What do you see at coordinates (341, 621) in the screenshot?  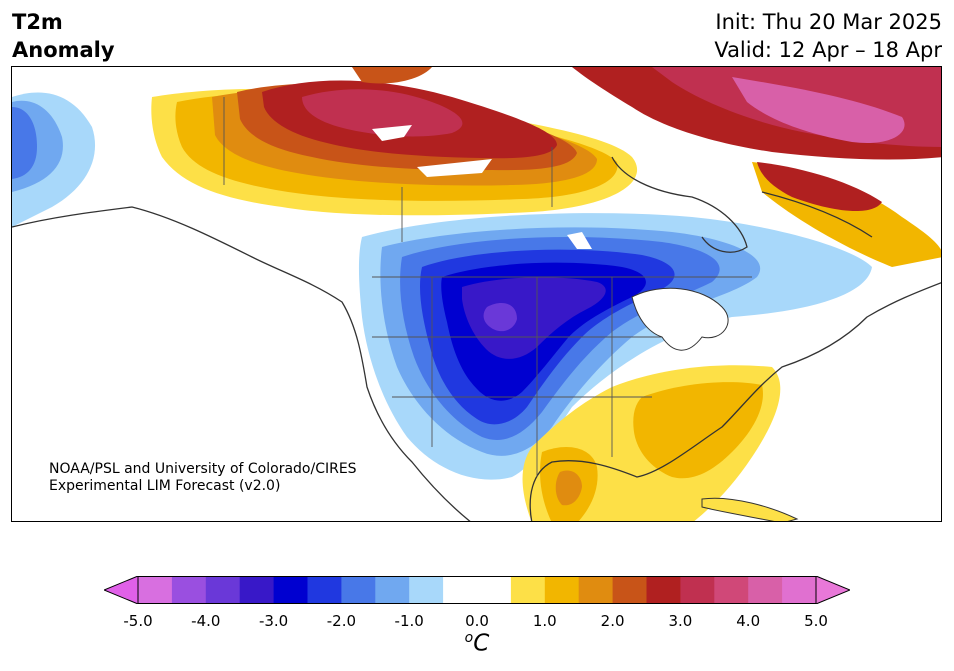 I see `colorbar-tick-label: -2.0` at bounding box center [341, 621].